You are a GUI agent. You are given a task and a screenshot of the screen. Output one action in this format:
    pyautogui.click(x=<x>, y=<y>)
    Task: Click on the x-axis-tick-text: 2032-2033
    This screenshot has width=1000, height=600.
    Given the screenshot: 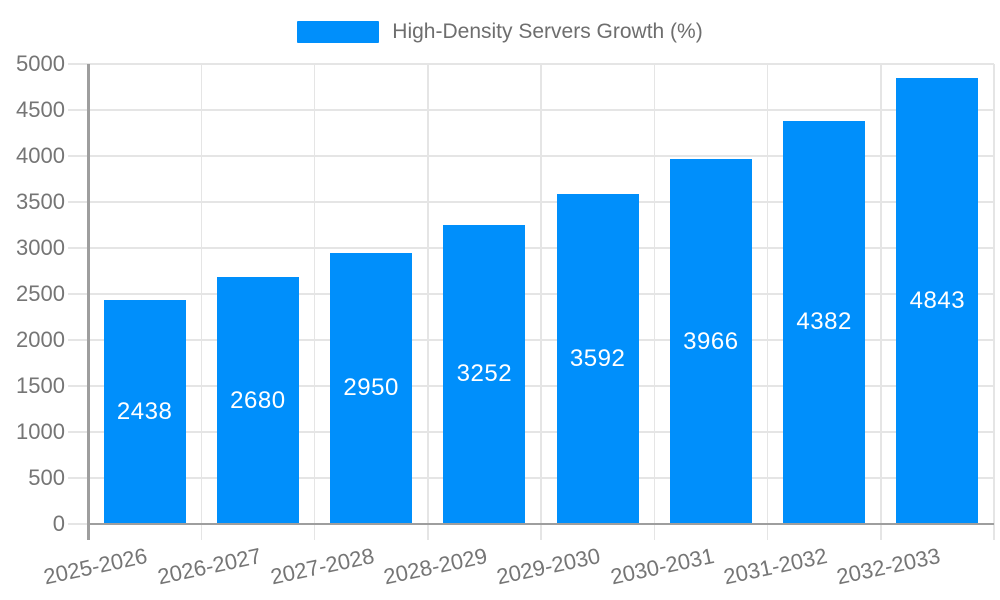 What is the action you would take?
    pyautogui.click(x=888, y=566)
    